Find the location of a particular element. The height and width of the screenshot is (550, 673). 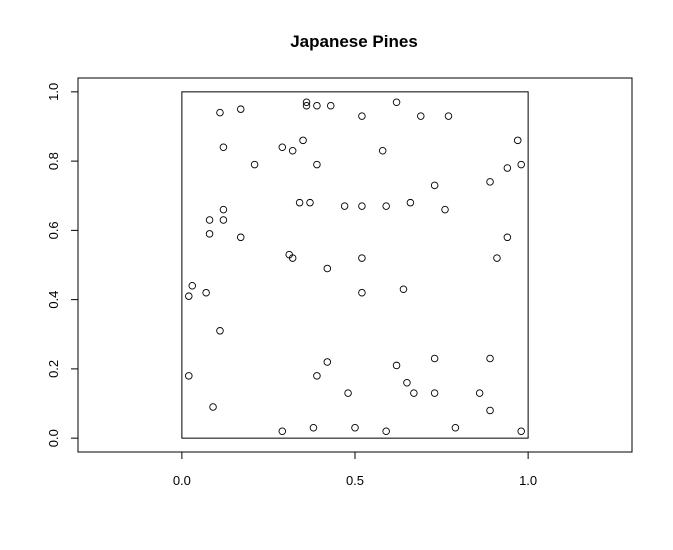

y-tick-label: 0.8 is located at coordinates (53, 161).